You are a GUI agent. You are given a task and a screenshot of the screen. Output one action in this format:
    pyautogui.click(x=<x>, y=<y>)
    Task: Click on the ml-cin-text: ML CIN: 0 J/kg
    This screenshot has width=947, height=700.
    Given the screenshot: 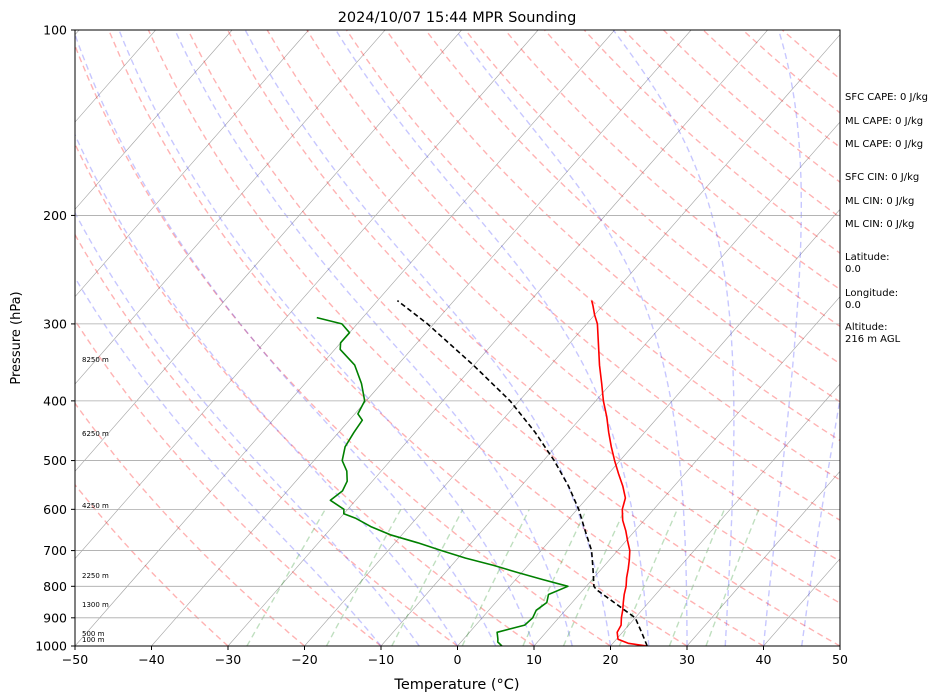 What is the action you would take?
    pyautogui.click(x=880, y=201)
    